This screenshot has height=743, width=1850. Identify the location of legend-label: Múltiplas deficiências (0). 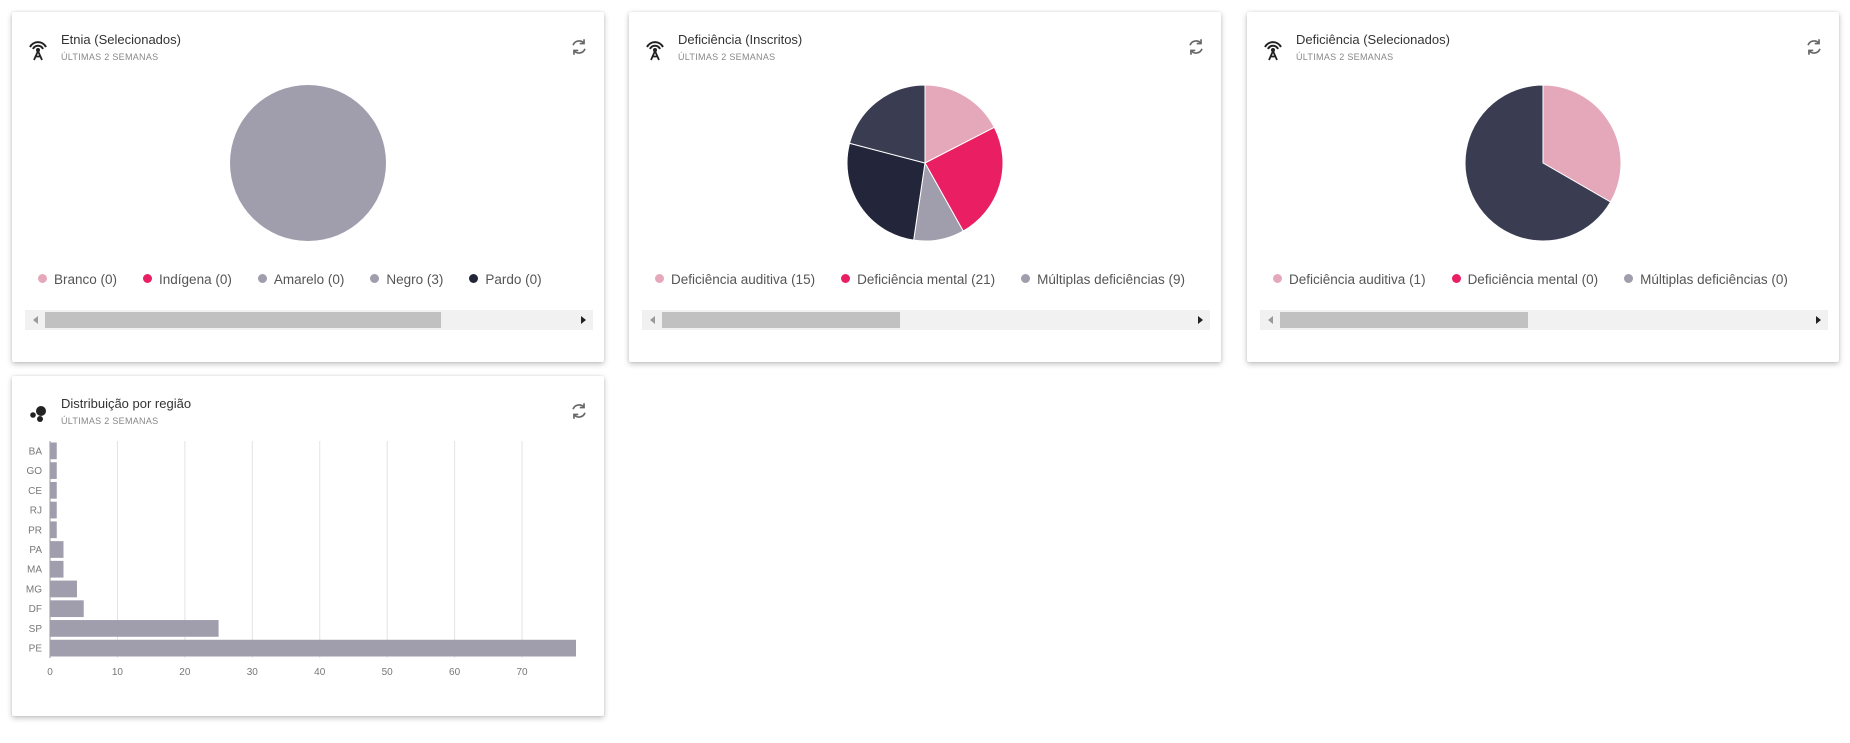
(1714, 279).